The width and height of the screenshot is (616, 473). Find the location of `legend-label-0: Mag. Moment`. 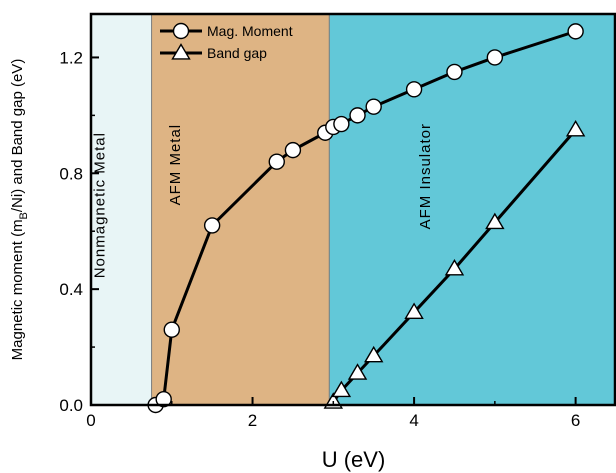

legend-label-0: Mag. Moment is located at coordinates (250, 31).